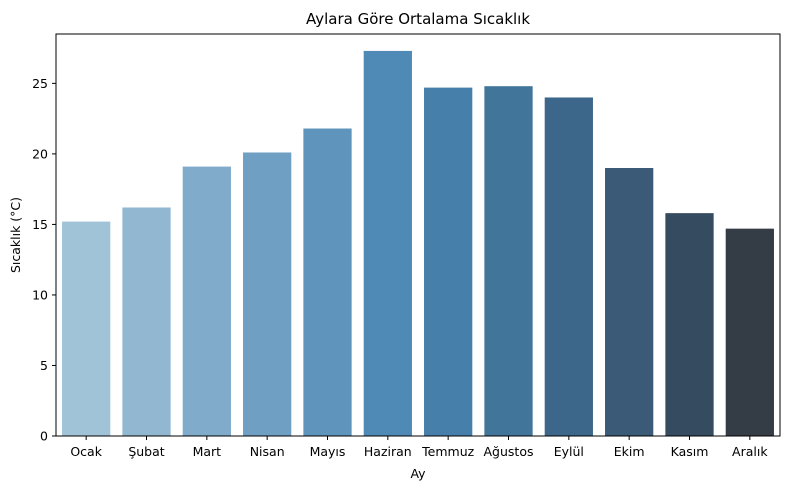 Image resolution: width=790 pixels, height=490 pixels. Describe the element at coordinates (750, 451) in the screenshot. I see `x-tick-label-11: Aralık` at that location.